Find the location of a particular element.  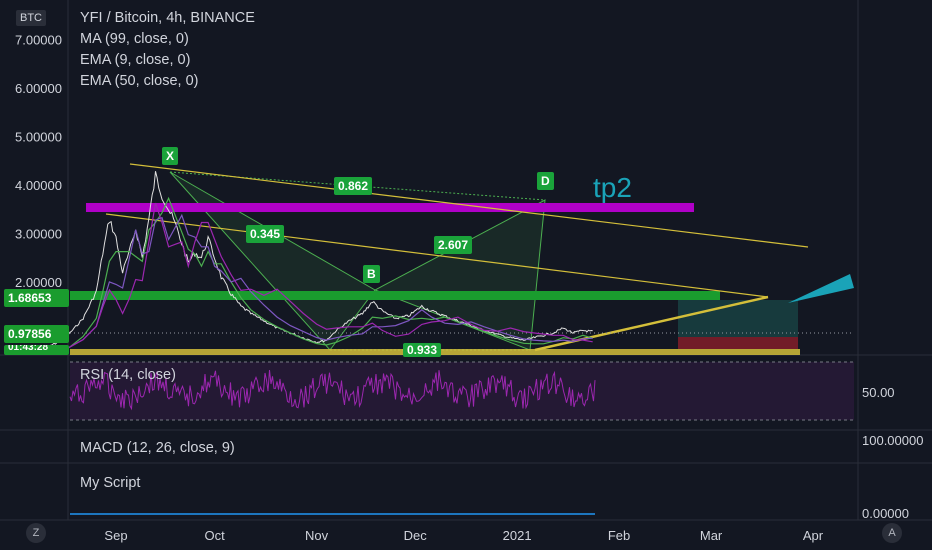

indicator-ma99: MA (99, close, 0) is located at coordinates (134, 39).